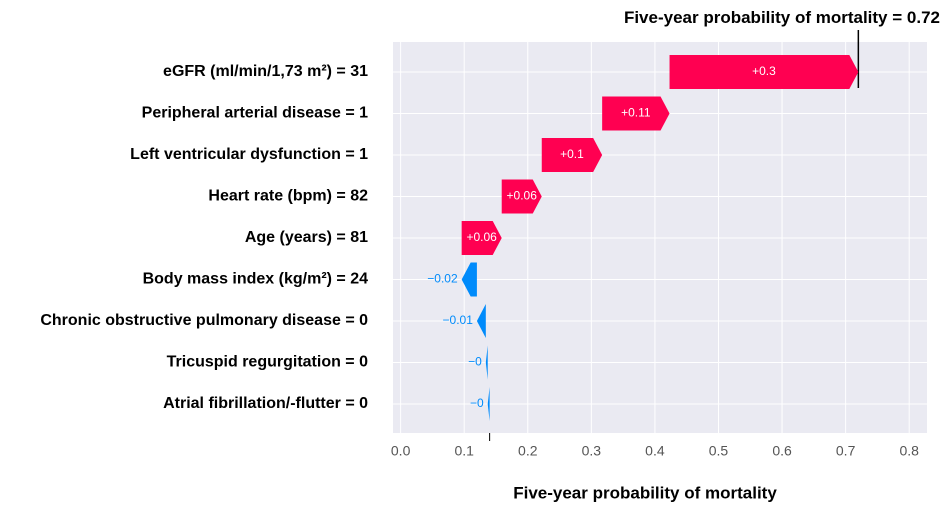  Describe the element at coordinates (256, 279) in the screenshot. I see `y-tick-label: Body mass index (kg/m²) = 24` at that location.